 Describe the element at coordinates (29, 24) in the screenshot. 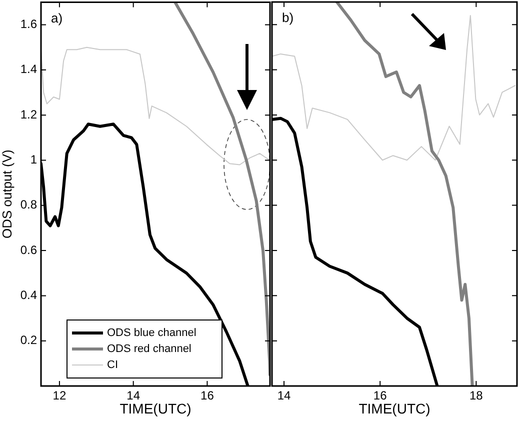

I see `y-tick-label: 1.6` at that location.